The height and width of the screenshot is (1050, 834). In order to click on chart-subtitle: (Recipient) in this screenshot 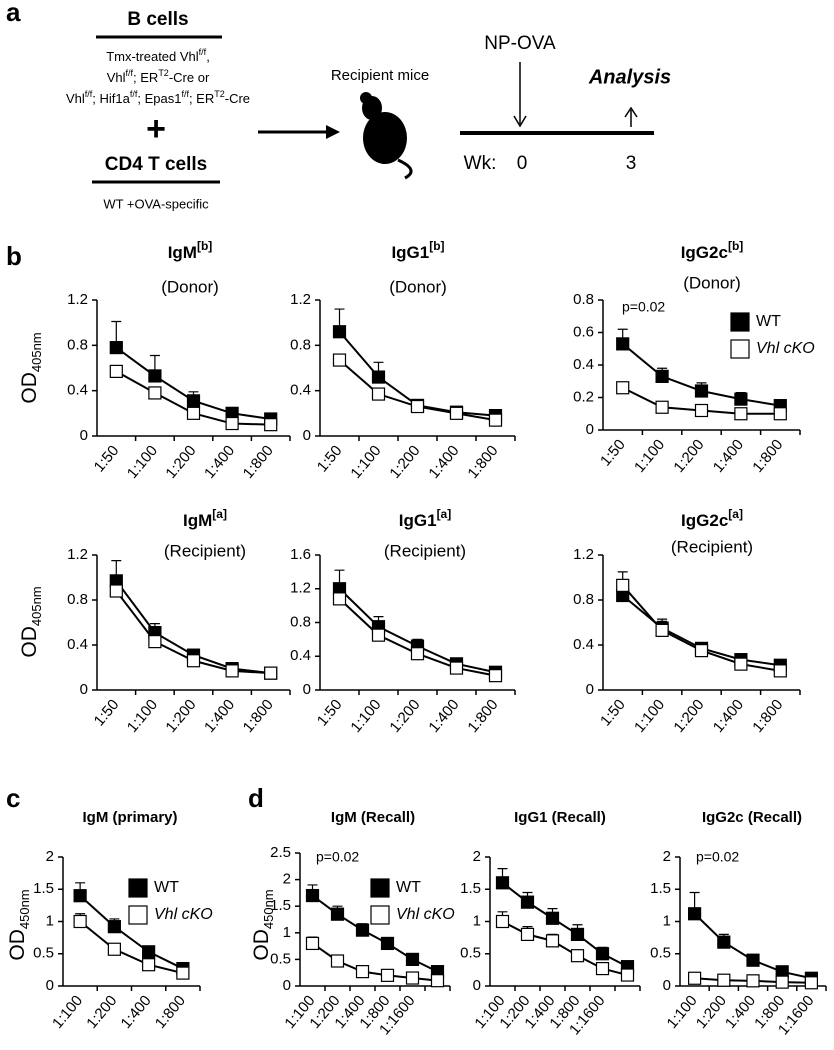, I will do `click(205, 550)`.